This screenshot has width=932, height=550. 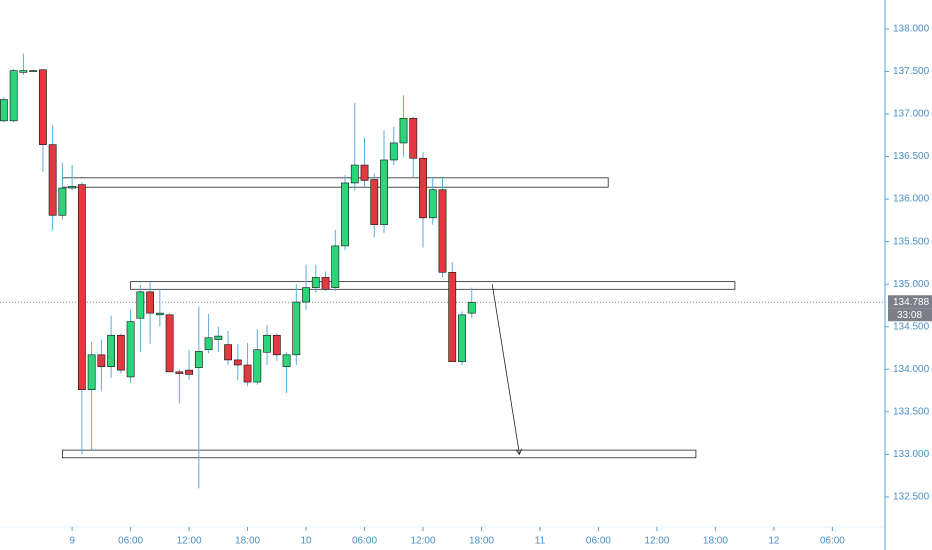 I want to click on y-tick-label: 134.500, so click(x=911, y=326).